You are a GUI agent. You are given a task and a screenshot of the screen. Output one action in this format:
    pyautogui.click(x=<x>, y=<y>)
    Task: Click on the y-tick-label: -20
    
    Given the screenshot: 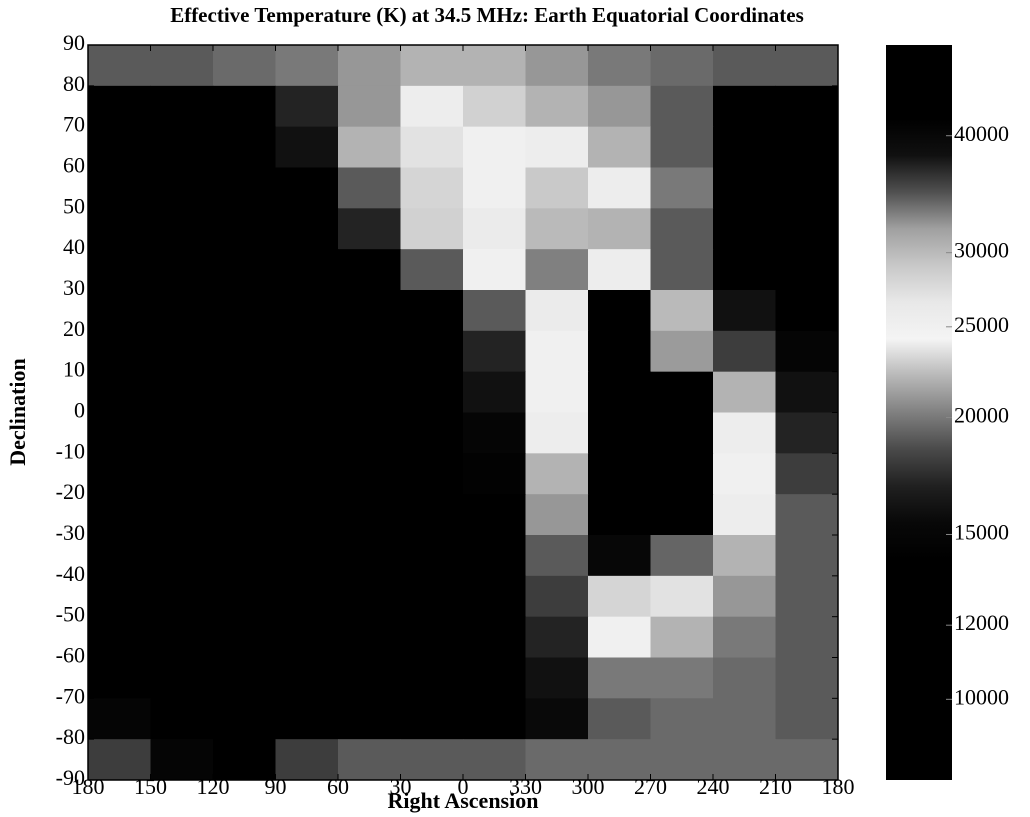 What is the action you would take?
    pyautogui.click(x=70, y=491)
    